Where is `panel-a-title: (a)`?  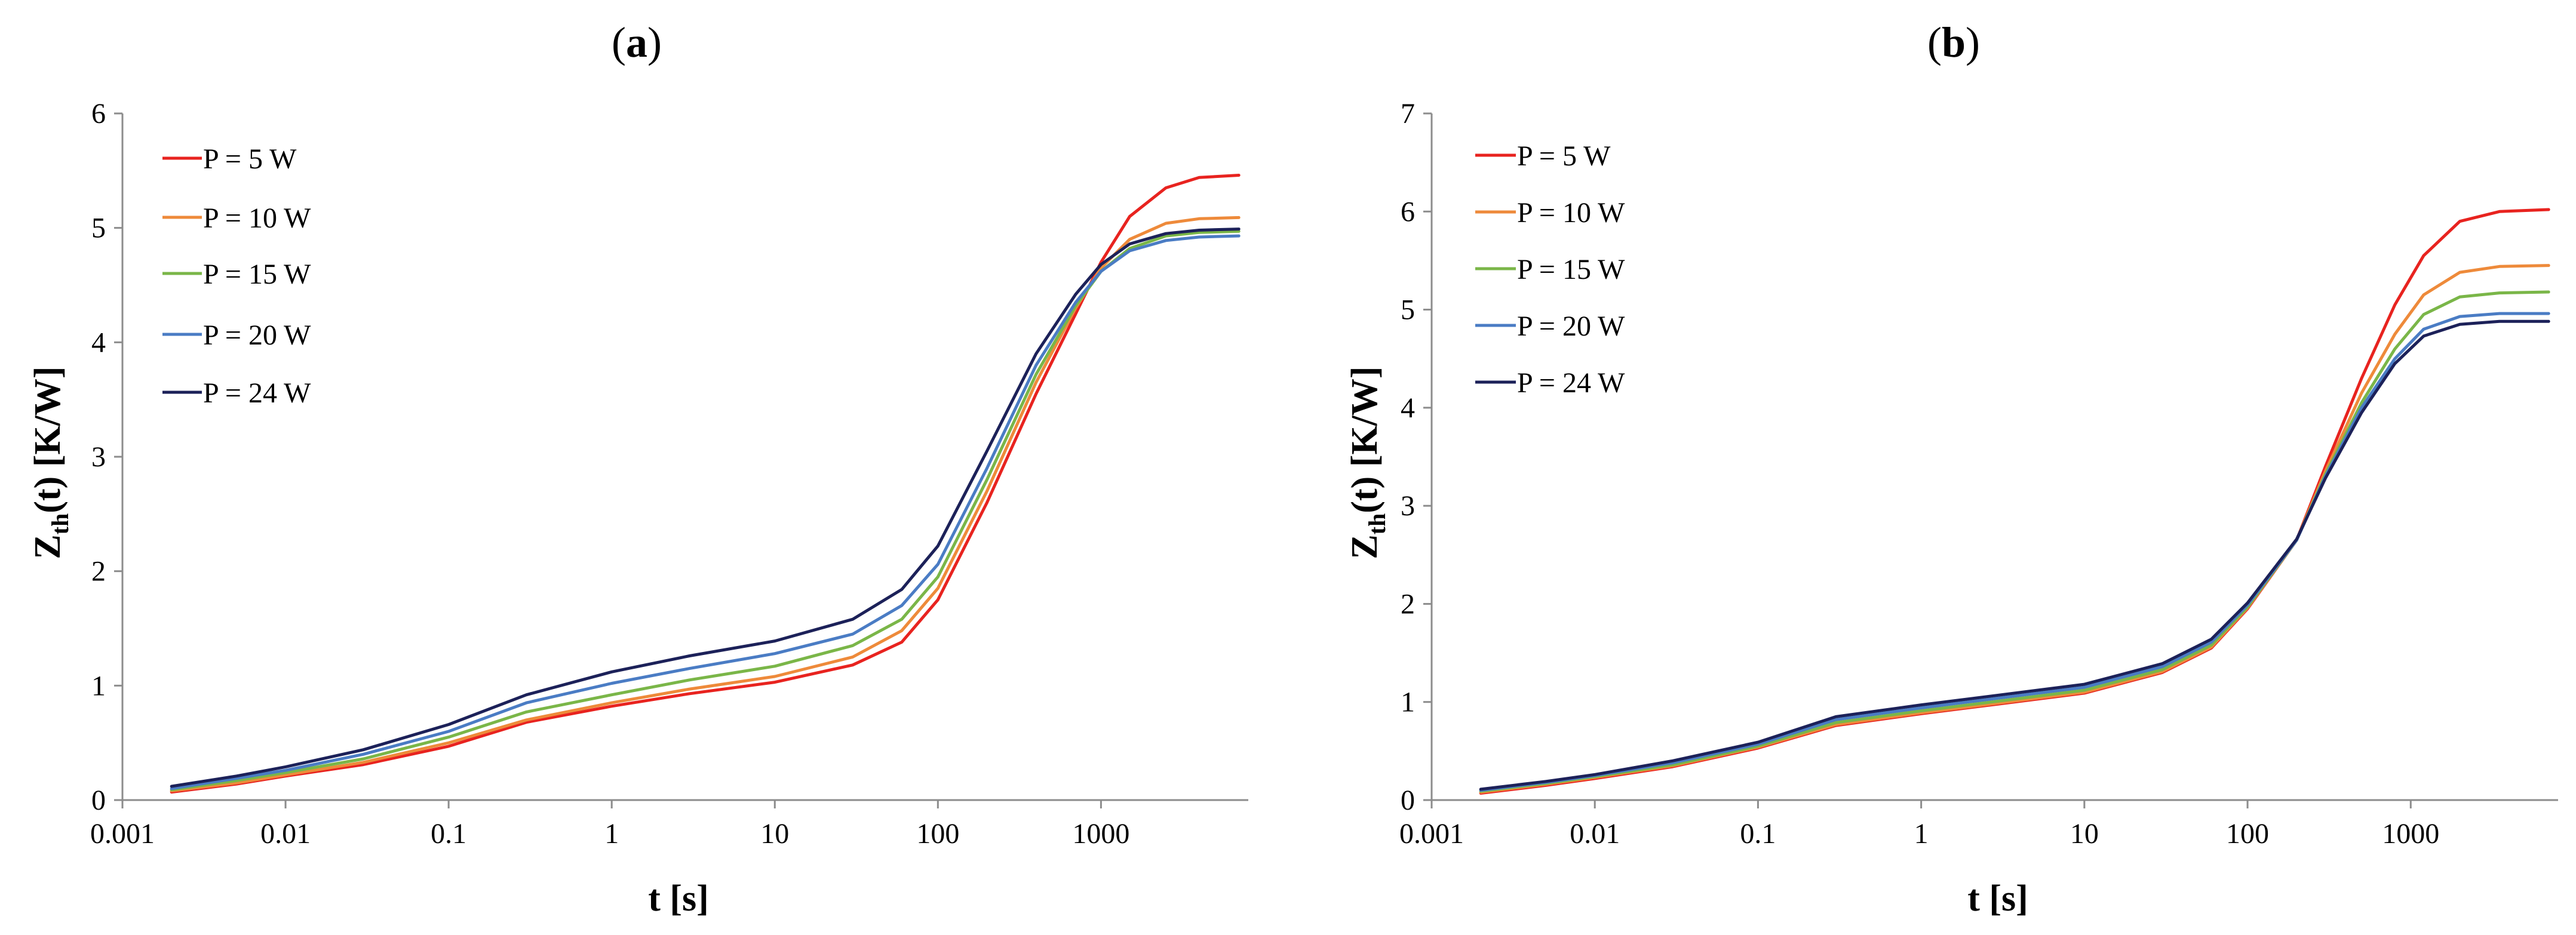 panel-a-title: (a) is located at coordinates (637, 42).